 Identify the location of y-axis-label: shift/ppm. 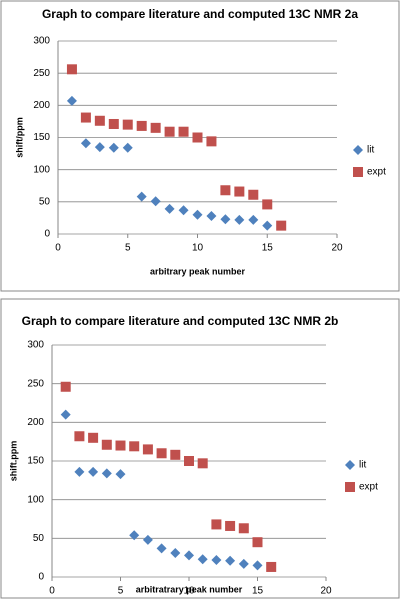
(19, 137).